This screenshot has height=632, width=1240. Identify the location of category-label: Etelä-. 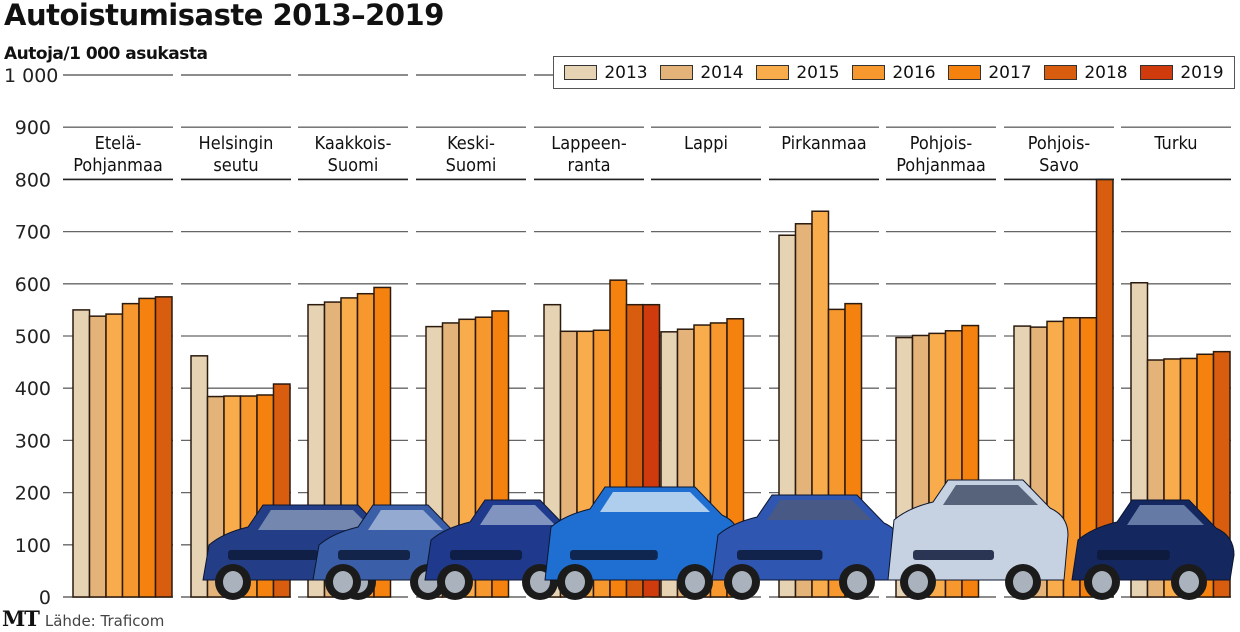
(118, 143).